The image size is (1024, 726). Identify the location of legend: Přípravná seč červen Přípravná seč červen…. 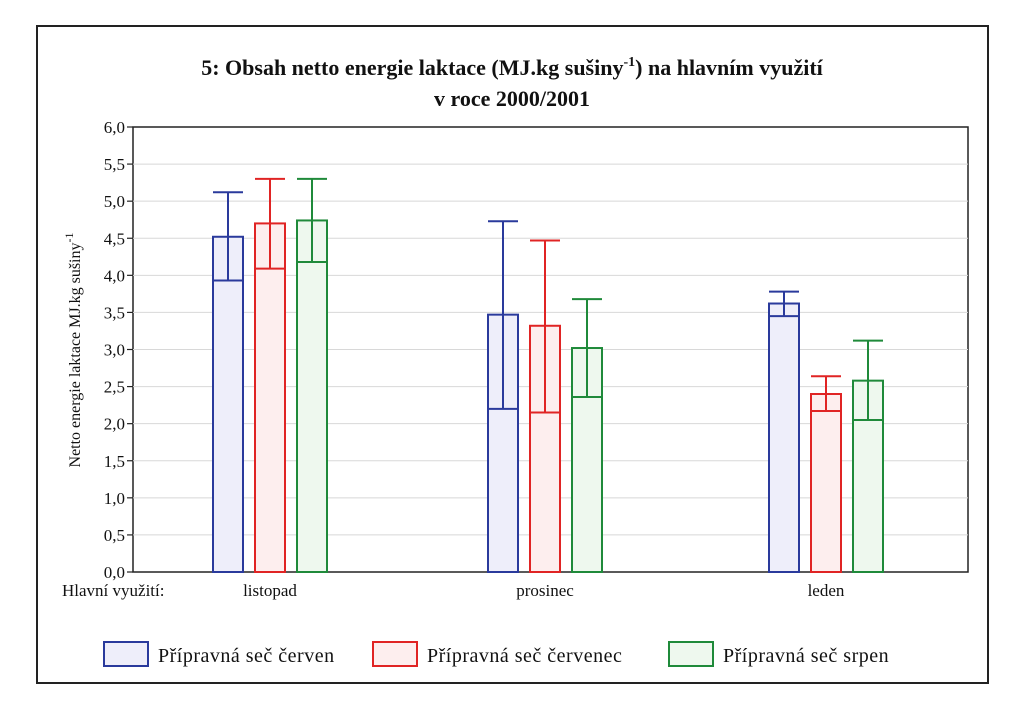
(496, 654).